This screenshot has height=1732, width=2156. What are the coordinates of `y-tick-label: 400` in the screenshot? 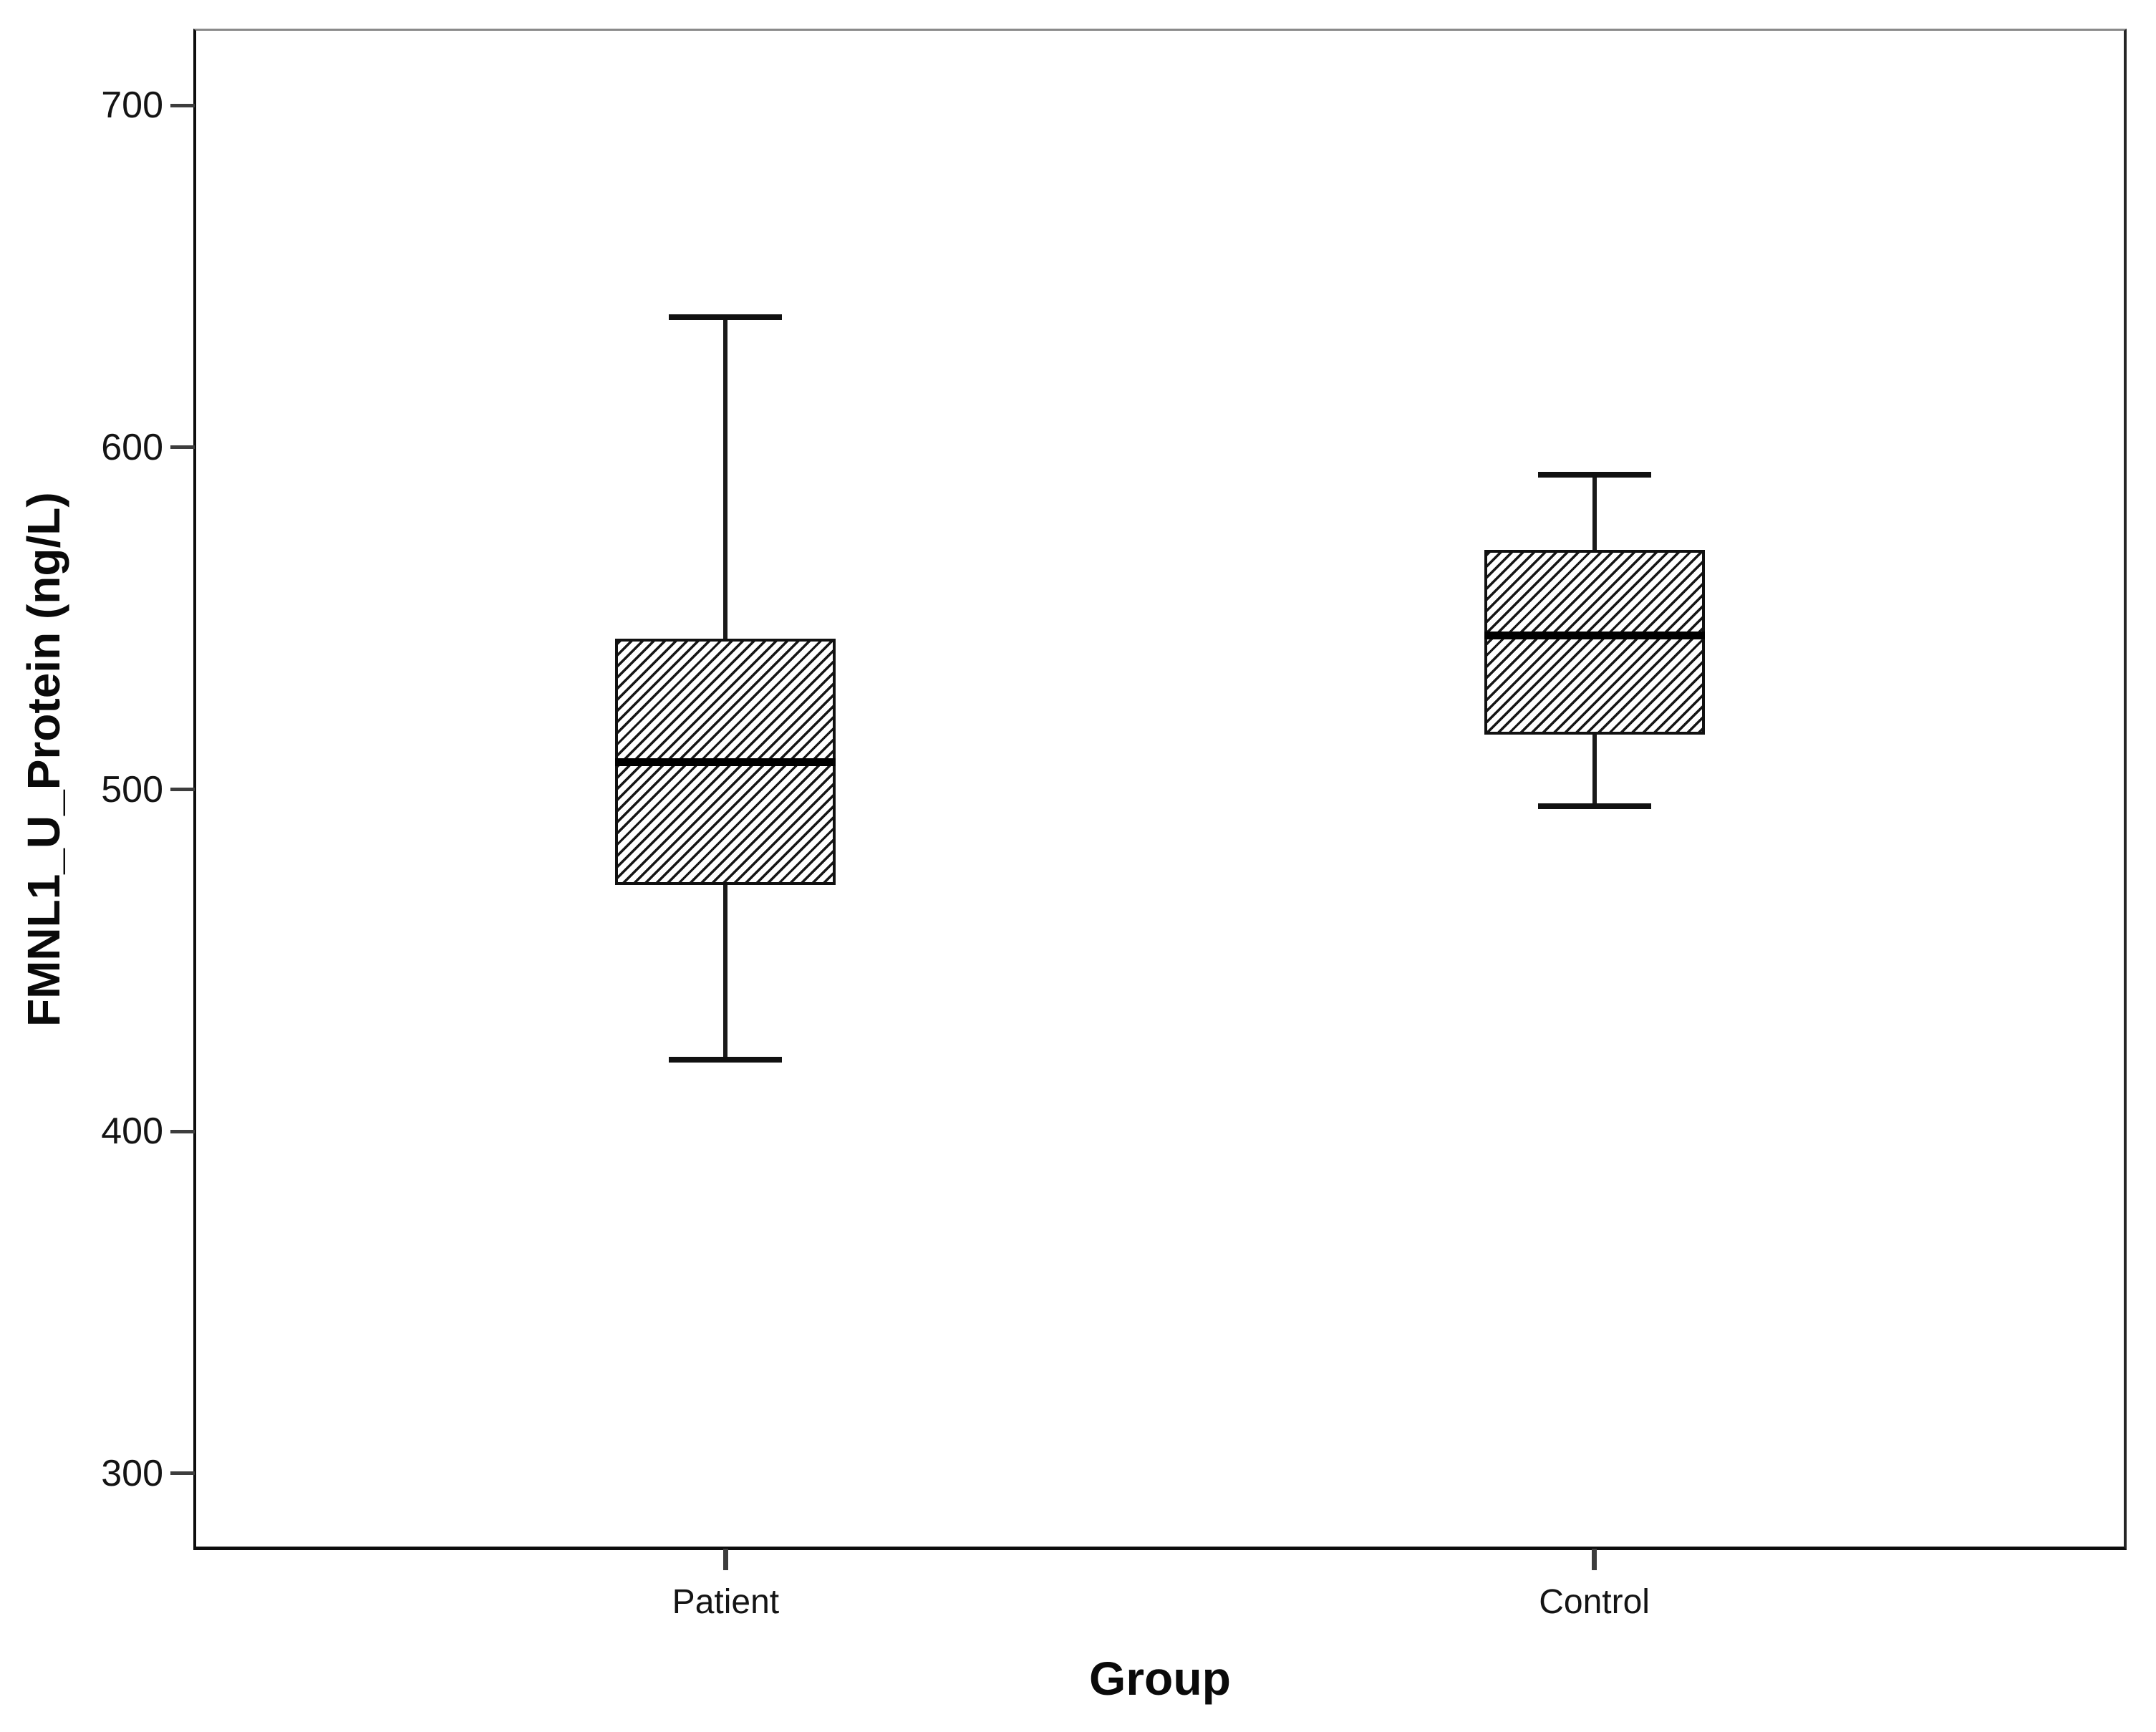 It's located at (132, 1132).